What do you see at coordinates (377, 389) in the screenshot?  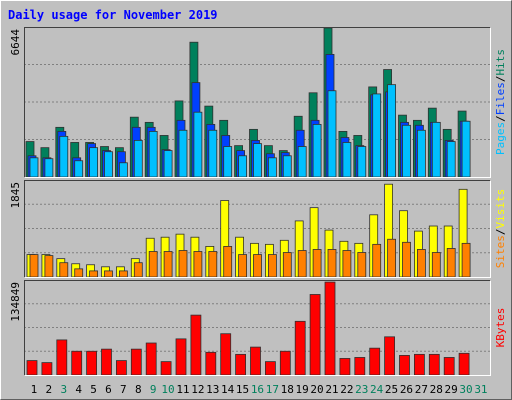 I see `x-tick-label: 24` at bounding box center [377, 389].